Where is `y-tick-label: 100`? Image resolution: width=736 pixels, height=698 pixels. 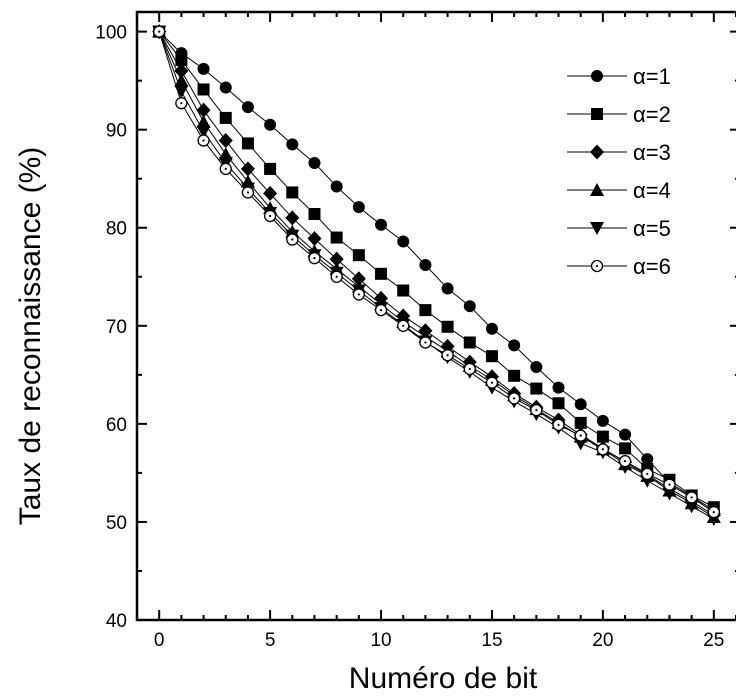 y-tick-label: 100 is located at coordinates (111, 33).